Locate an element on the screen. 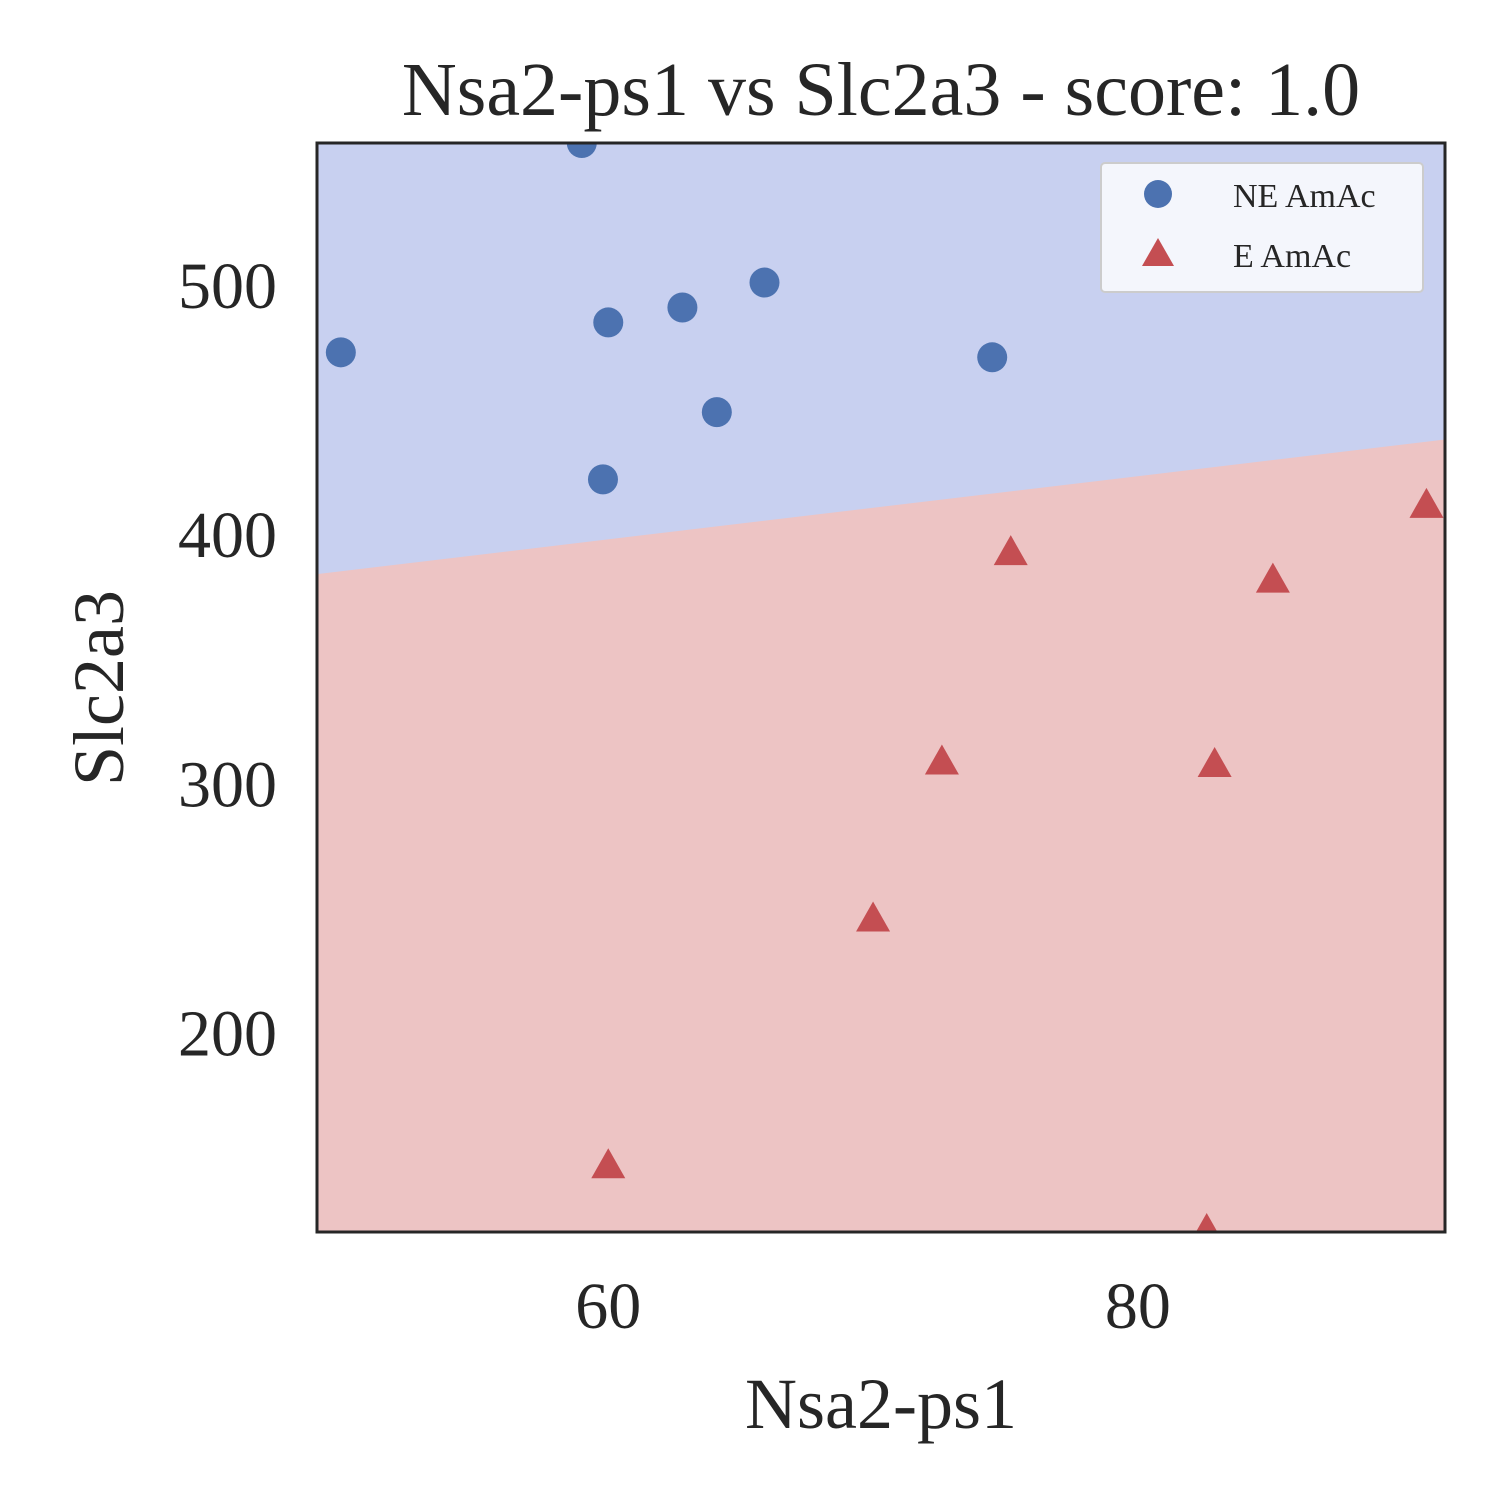 The width and height of the screenshot is (1500, 1500). legend-label-e: E AmAc is located at coordinates (1292, 256).